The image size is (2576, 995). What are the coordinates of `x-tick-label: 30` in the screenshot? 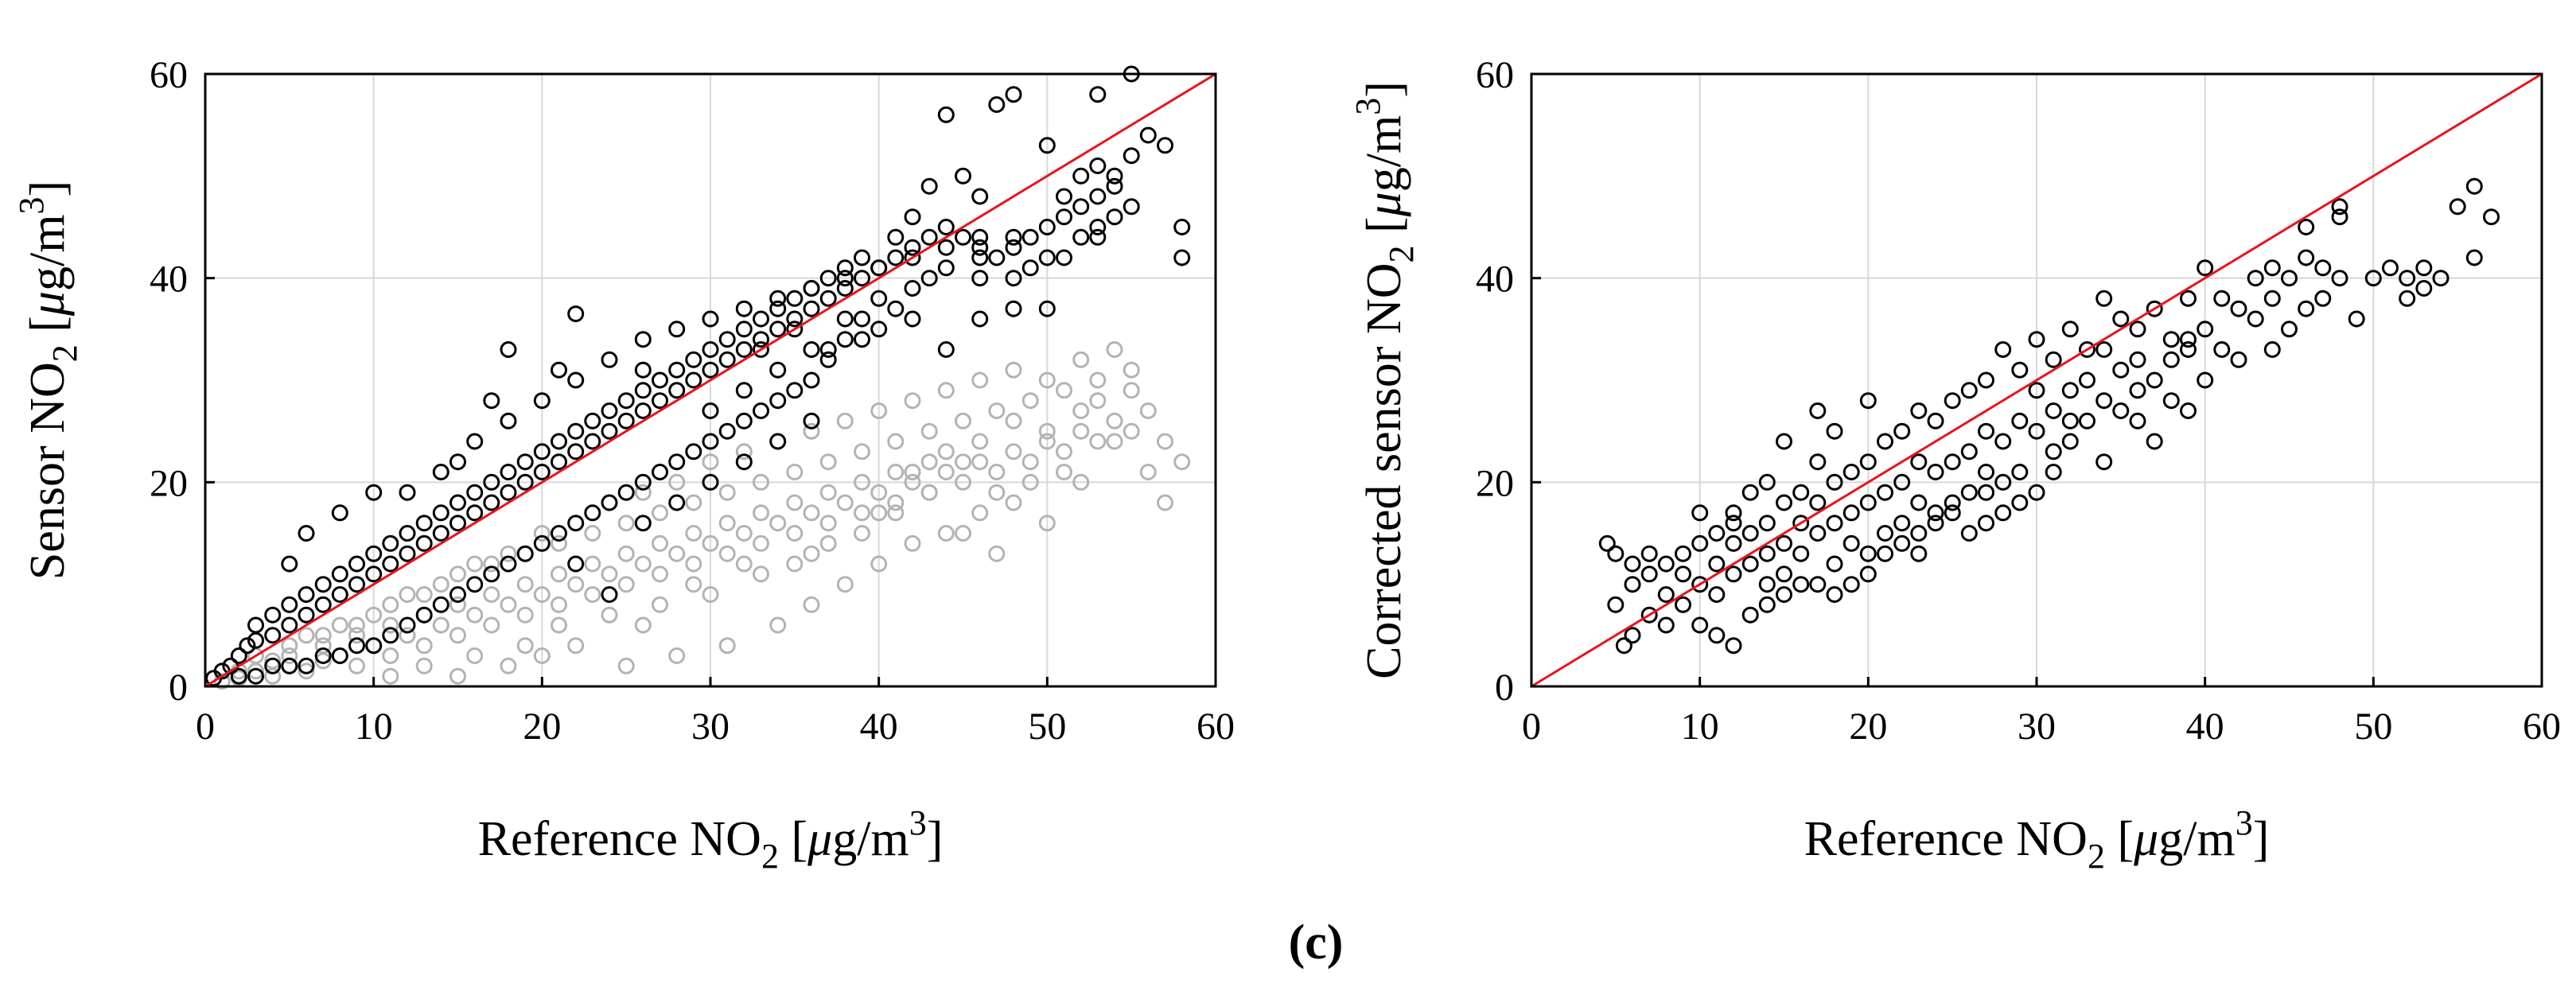 It's located at (711, 726).